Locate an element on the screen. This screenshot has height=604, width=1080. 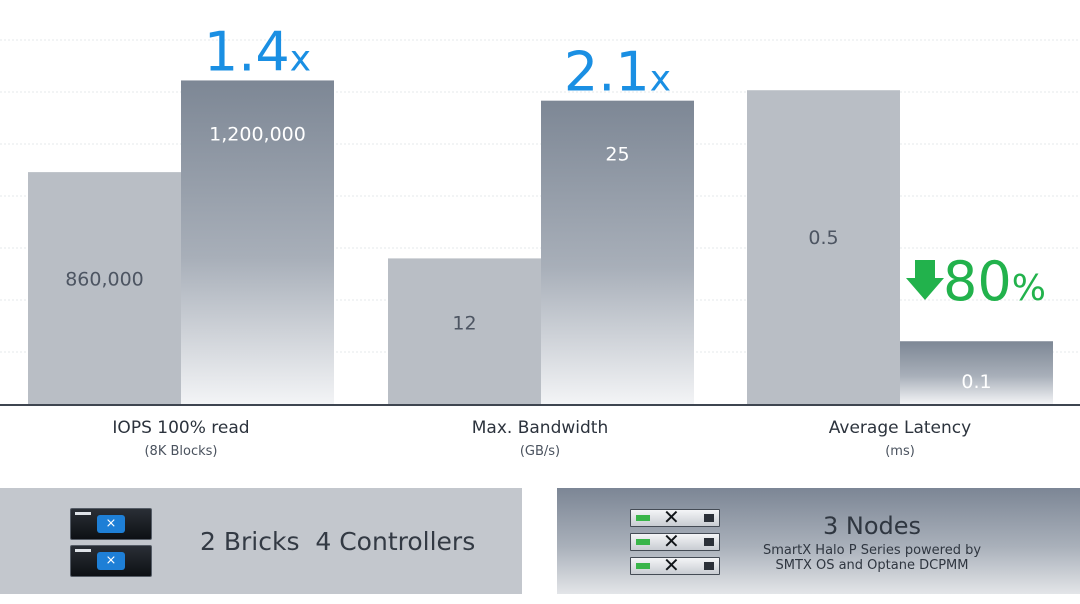
category-title: Average Latency is located at coordinates (900, 428).